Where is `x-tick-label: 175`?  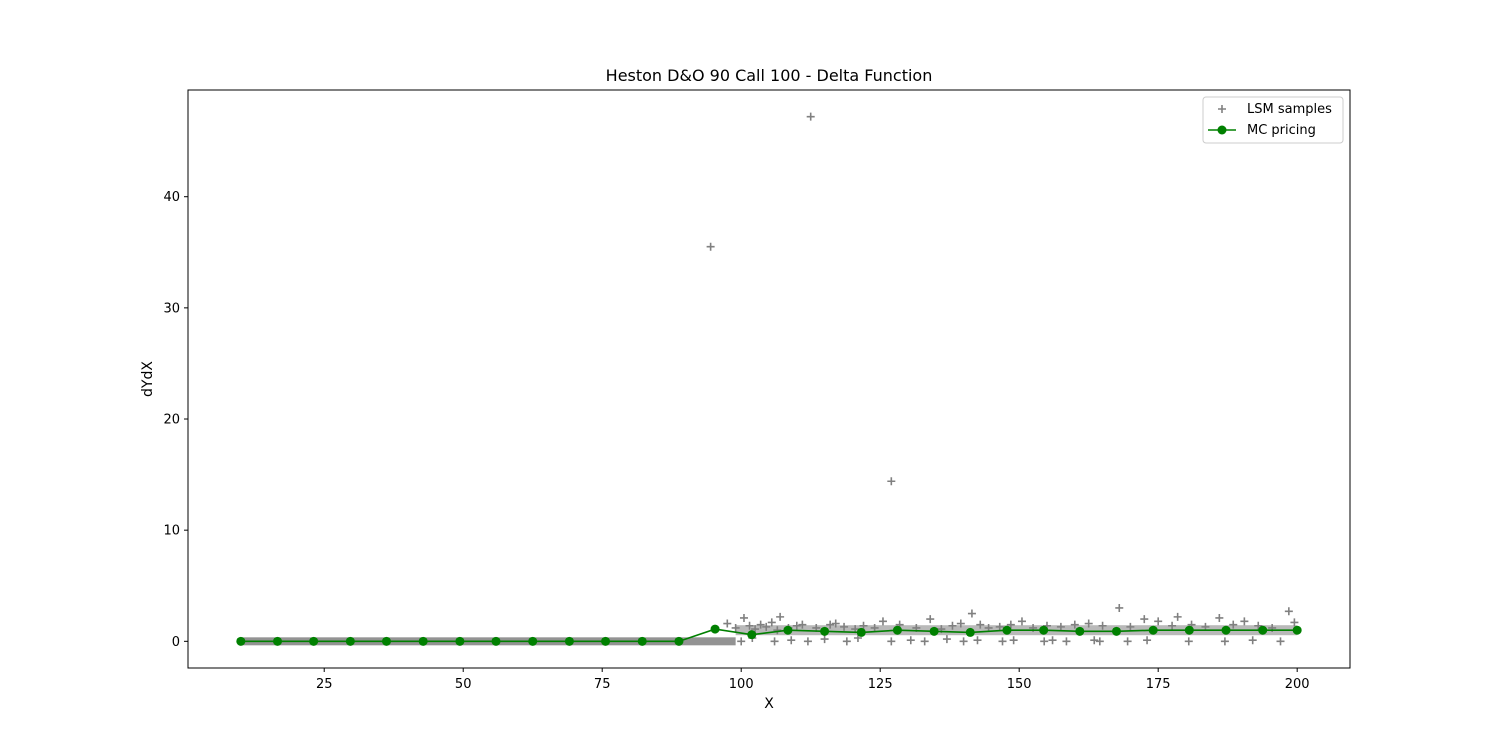
x-tick-label: 175 is located at coordinates (1158, 684).